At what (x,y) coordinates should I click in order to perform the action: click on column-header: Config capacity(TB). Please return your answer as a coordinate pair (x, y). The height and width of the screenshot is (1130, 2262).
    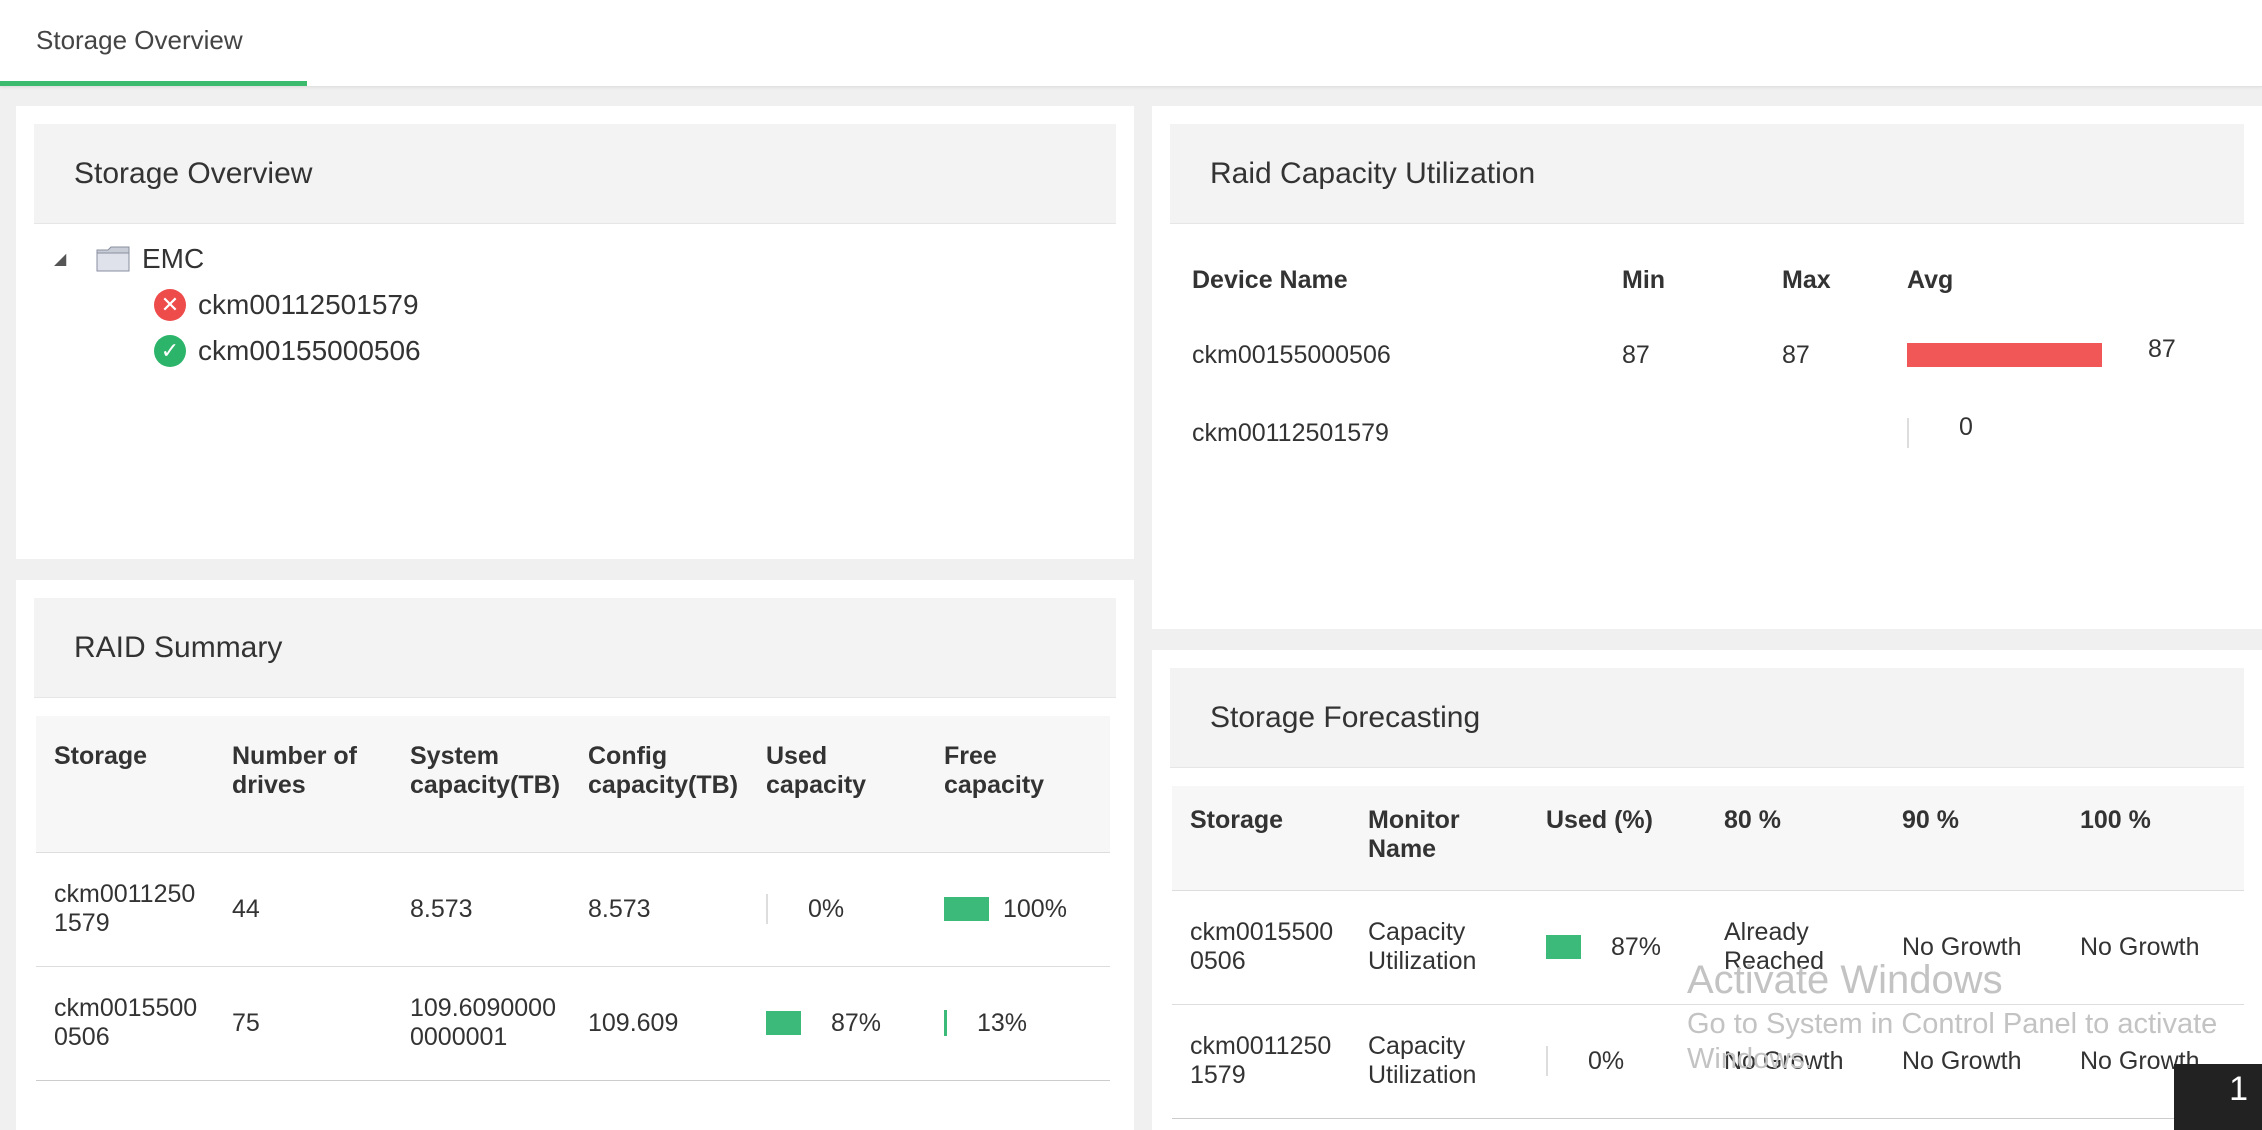
    Looking at the image, I should click on (663, 770).